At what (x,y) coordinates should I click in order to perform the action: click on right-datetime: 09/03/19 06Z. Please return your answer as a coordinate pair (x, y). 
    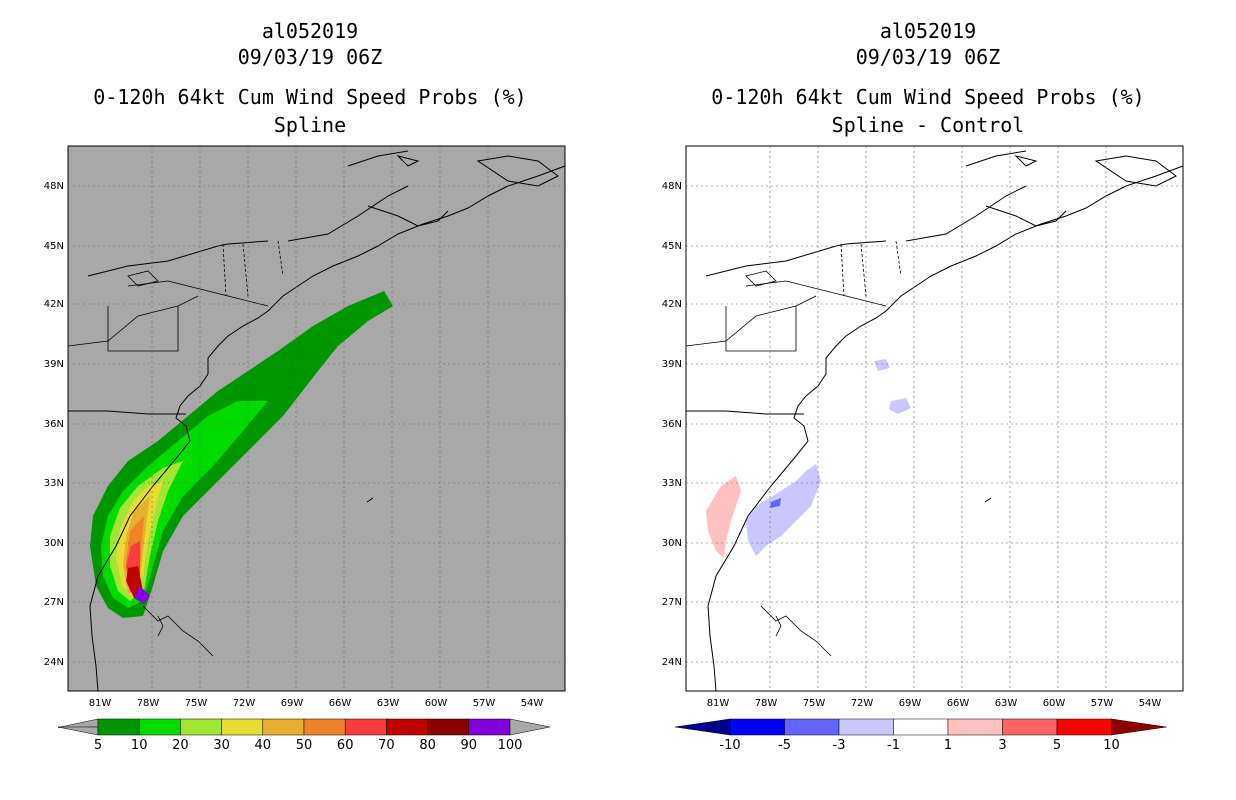
    Looking at the image, I should click on (928, 57).